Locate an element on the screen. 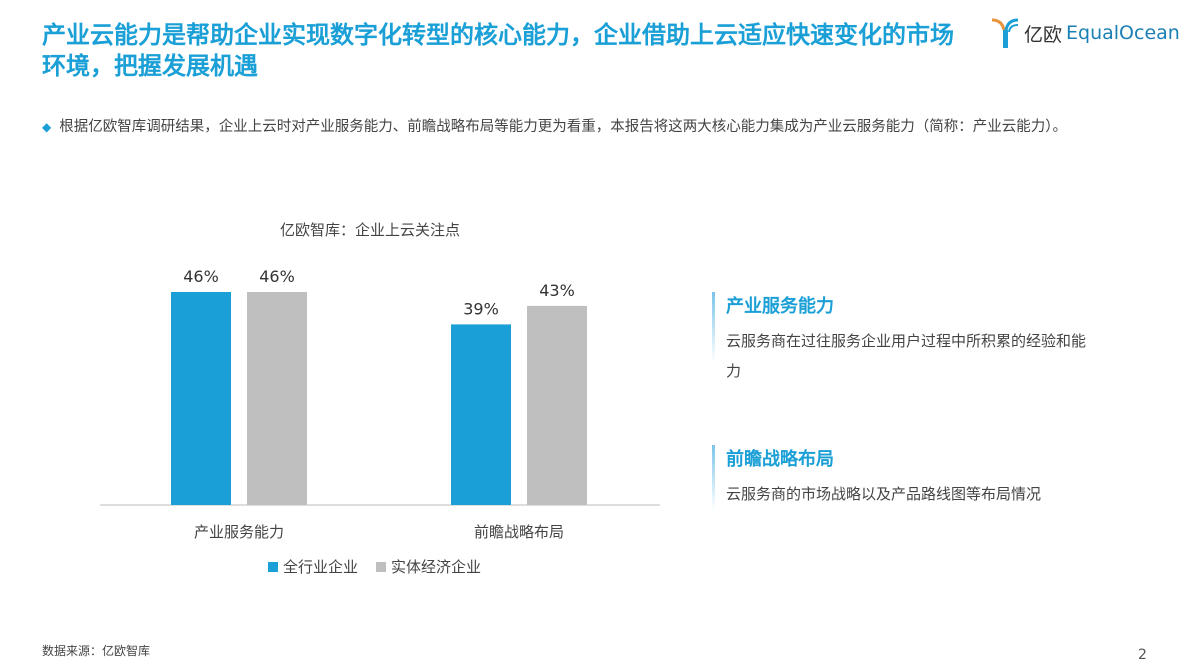 The image size is (1190, 669). chart-title: 亿欧智库：企业上云关注点 is located at coordinates (370, 230).